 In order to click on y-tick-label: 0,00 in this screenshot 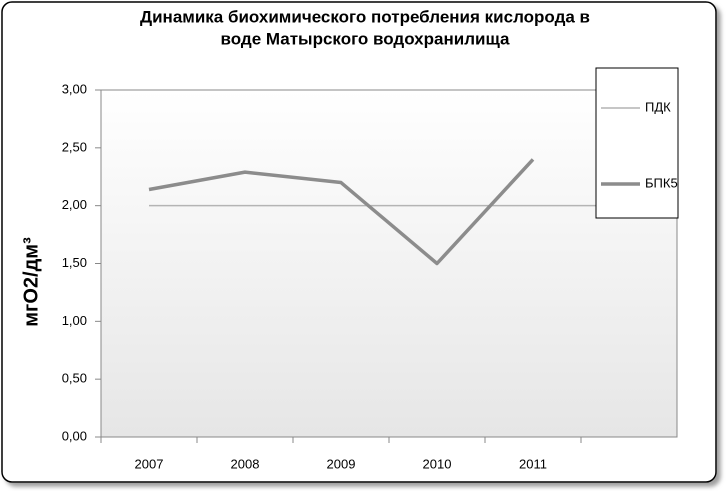, I will do `click(74, 435)`.